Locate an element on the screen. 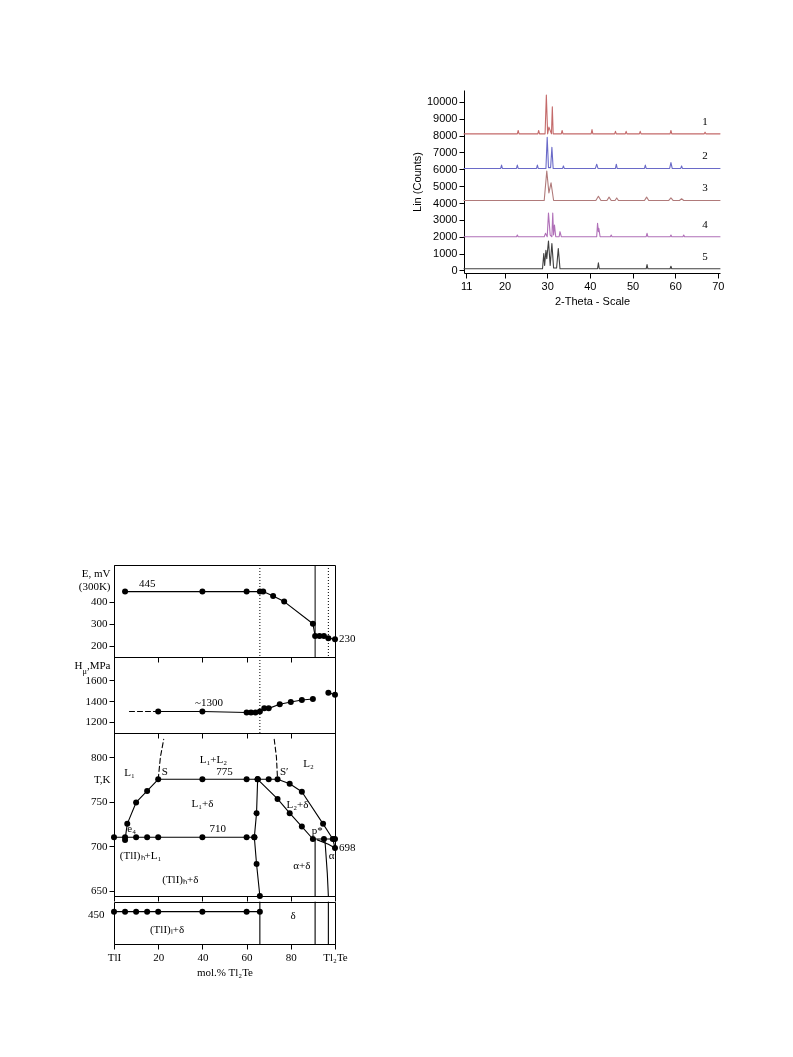  y-tick-label: 3000 is located at coordinates (445, 219).